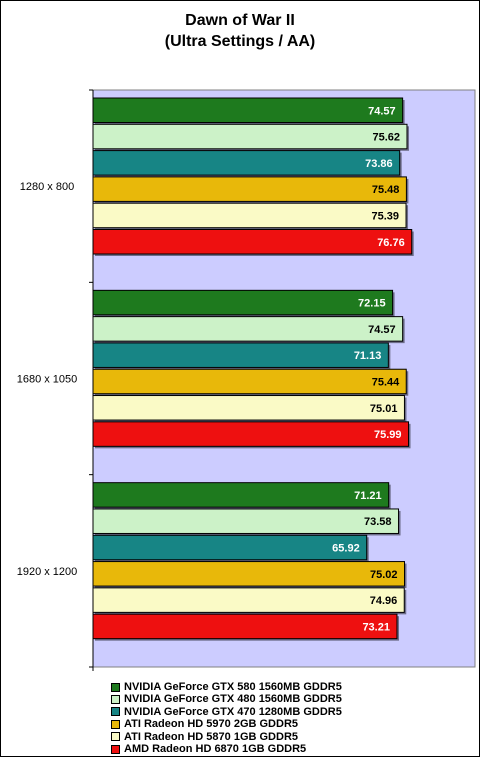  What do you see at coordinates (379, 164) in the screenshot?
I see `data-label: 73.86` at bounding box center [379, 164].